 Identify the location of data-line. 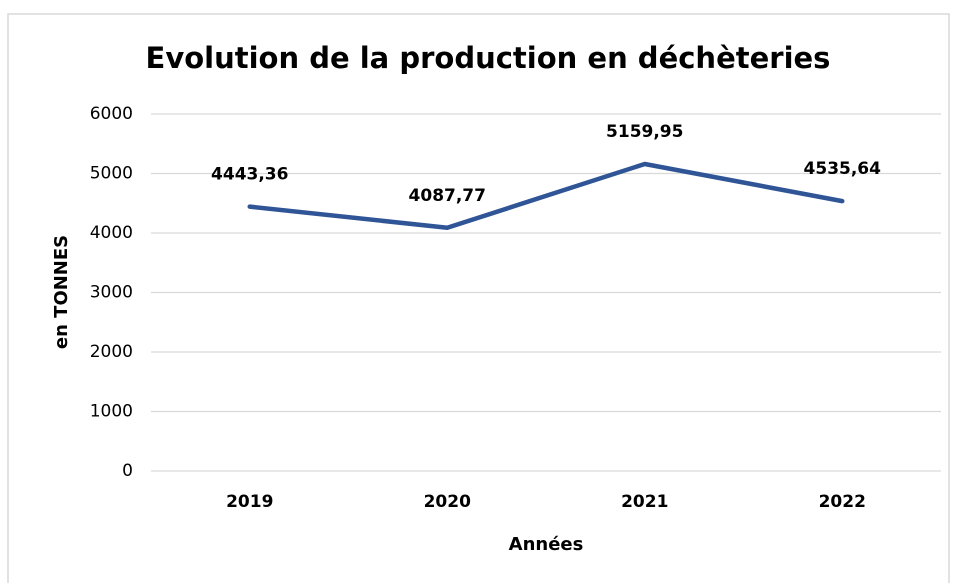
(546, 196).